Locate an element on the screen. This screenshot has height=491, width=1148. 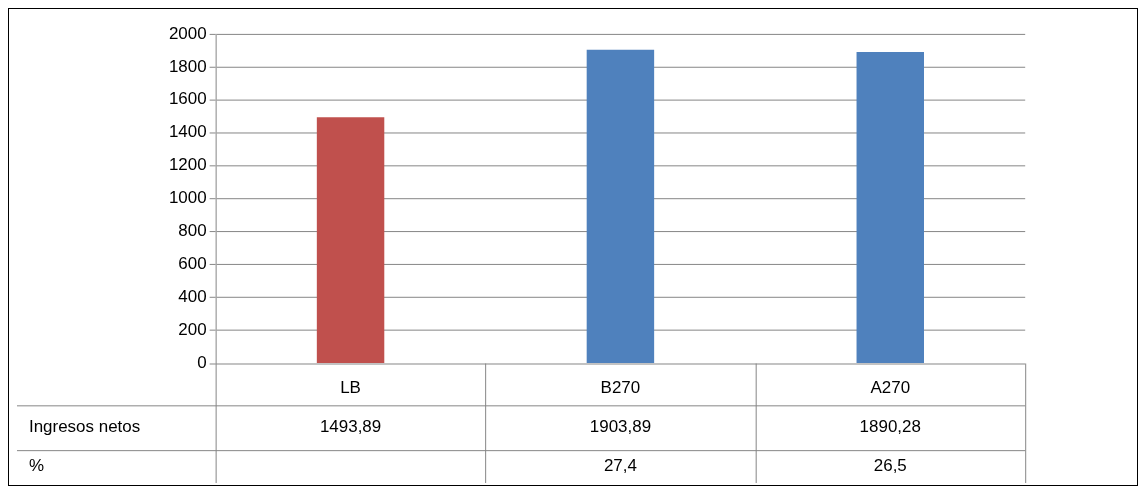
y-tick-label: 1800 is located at coordinates (187, 66).